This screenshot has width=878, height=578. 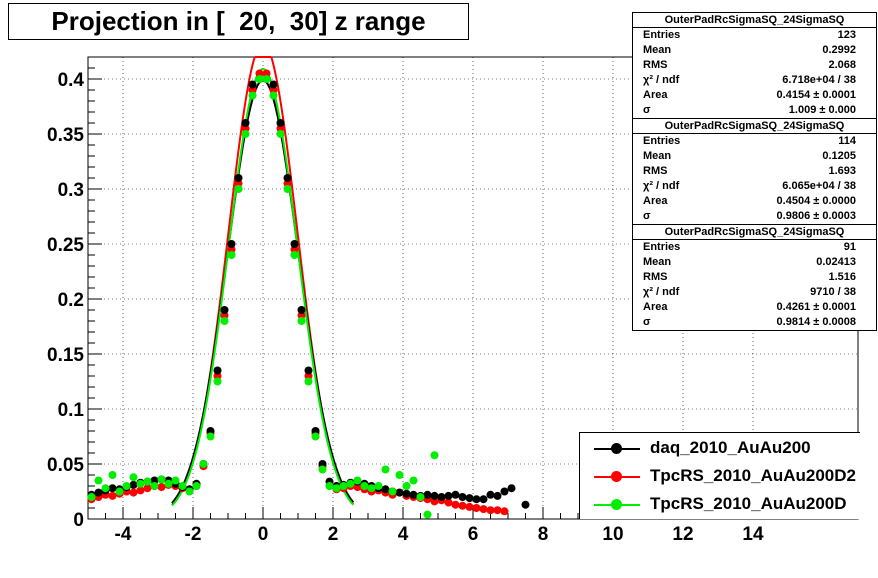 I want to click on stats-value: 123, so click(x=846, y=35).